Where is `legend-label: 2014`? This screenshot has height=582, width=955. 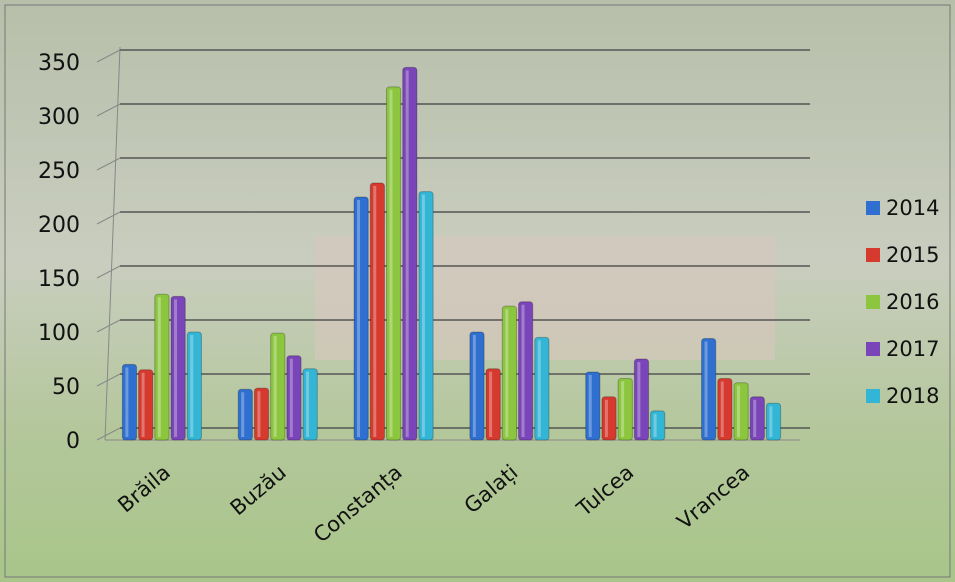
legend-label: 2014 is located at coordinates (912, 208).